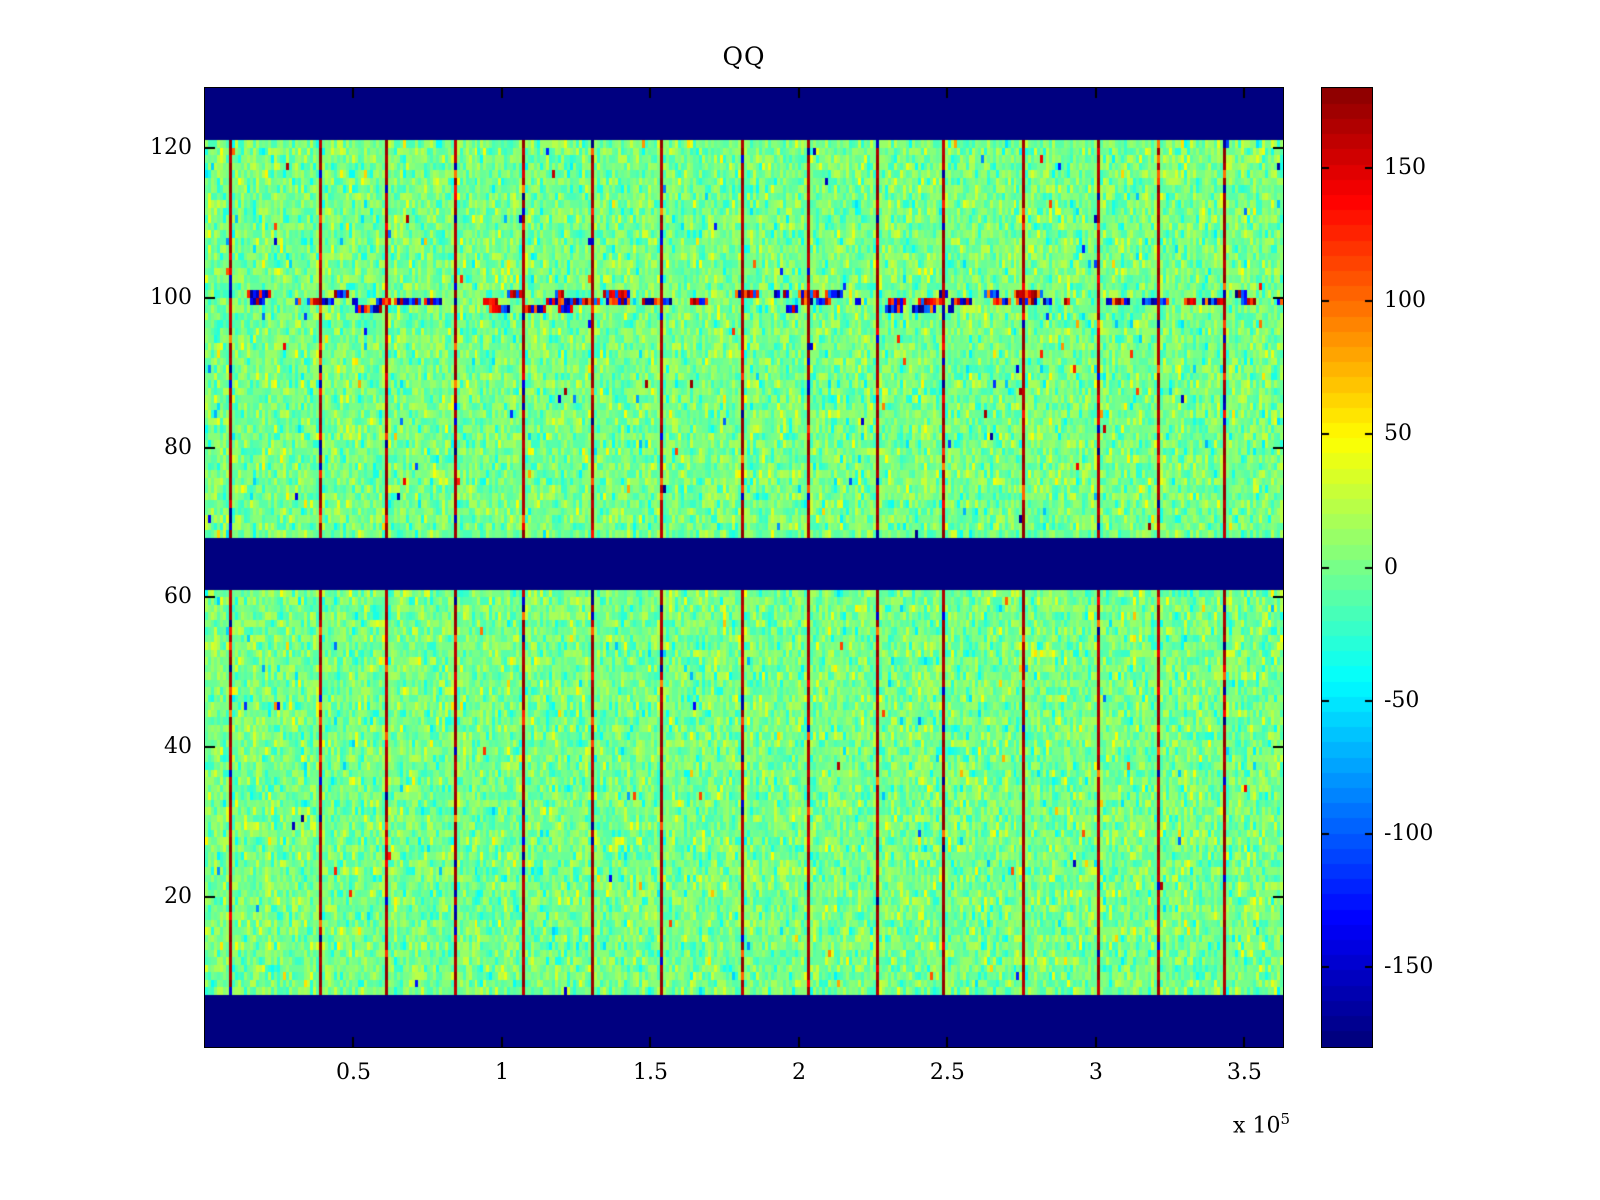  What do you see at coordinates (1391, 567) in the screenshot?
I see `colorbar-tick-label: 0` at bounding box center [1391, 567].